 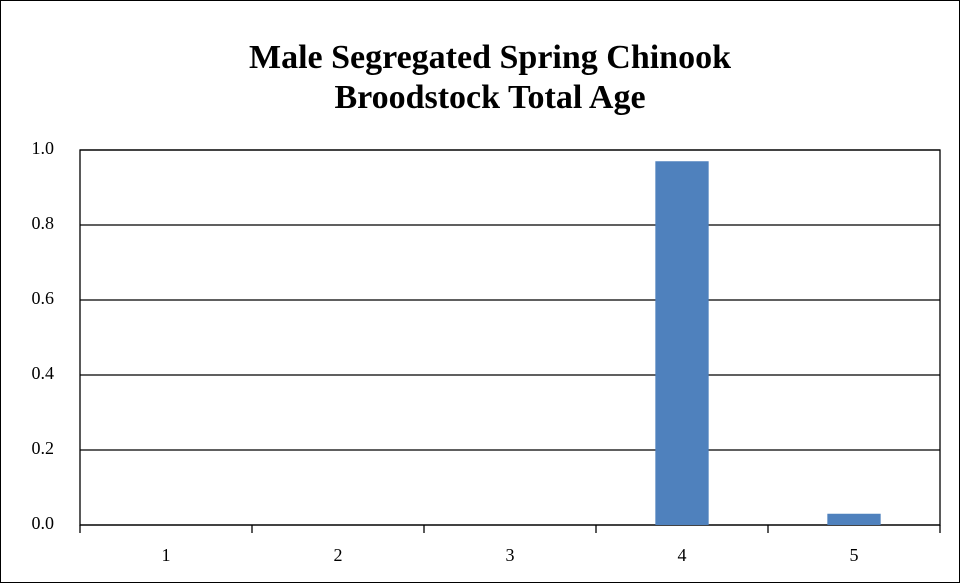 What do you see at coordinates (166, 555) in the screenshot?
I see `x-tick-label: 1` at bounding box center [166, 555].